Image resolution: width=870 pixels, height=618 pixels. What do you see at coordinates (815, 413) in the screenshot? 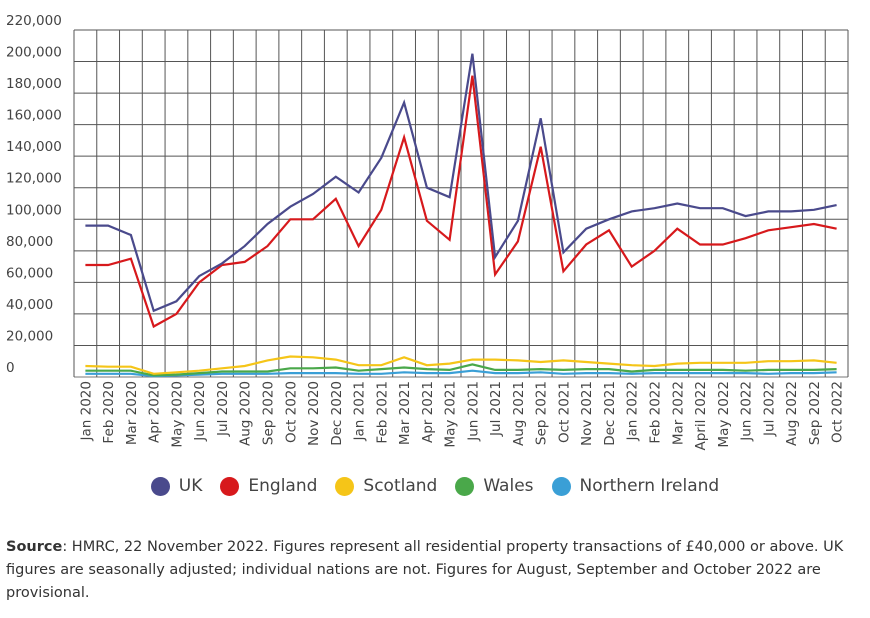
I see `x-tick-label: Sep 2022` at bounding box center [815, 413].